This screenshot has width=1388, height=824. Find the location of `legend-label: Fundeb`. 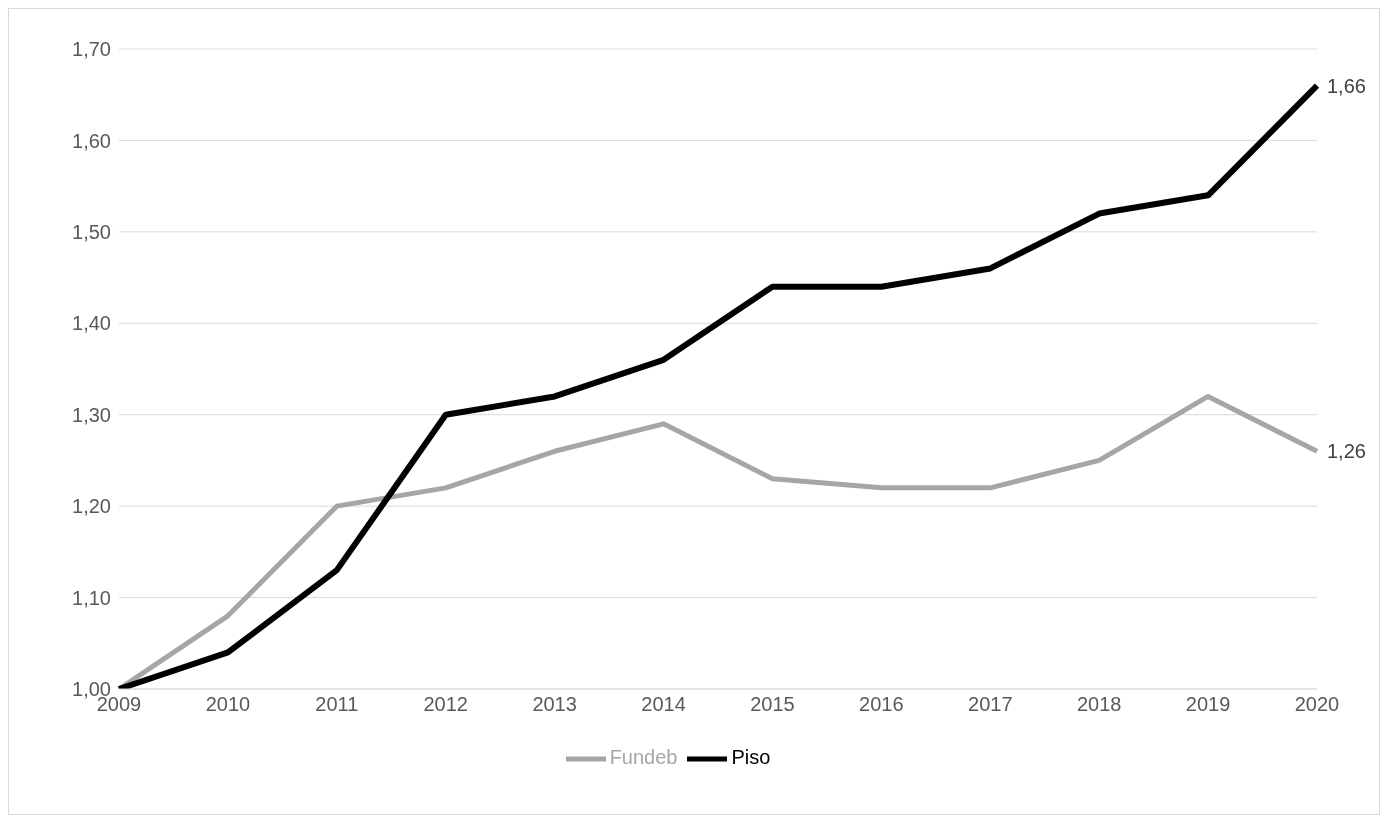

legend-label: Fundeb is located at coordinates (643, 757).